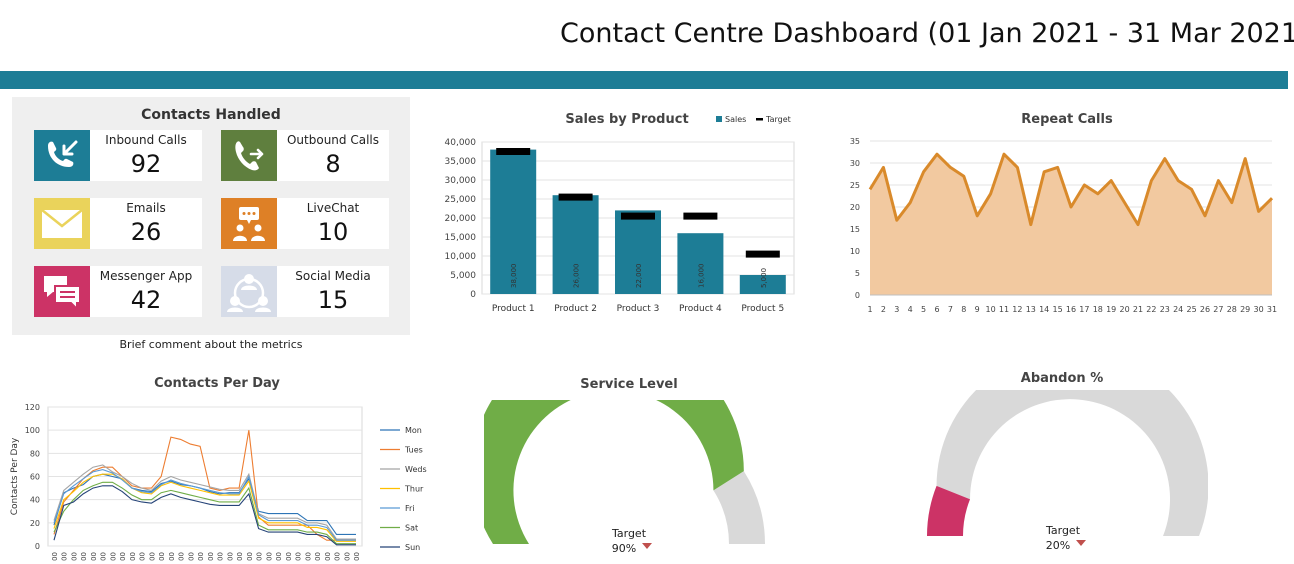  Describe the element at coordinates (146, 232) in the screenshot. I see `tile-value: 26` at that location.